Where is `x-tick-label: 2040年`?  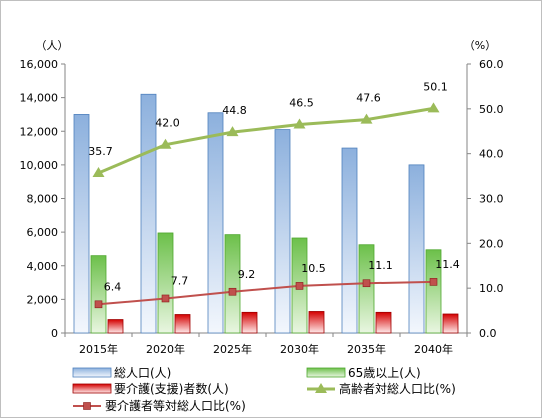 x-tick-label: 2040年 is located at coordinates (433, 349).